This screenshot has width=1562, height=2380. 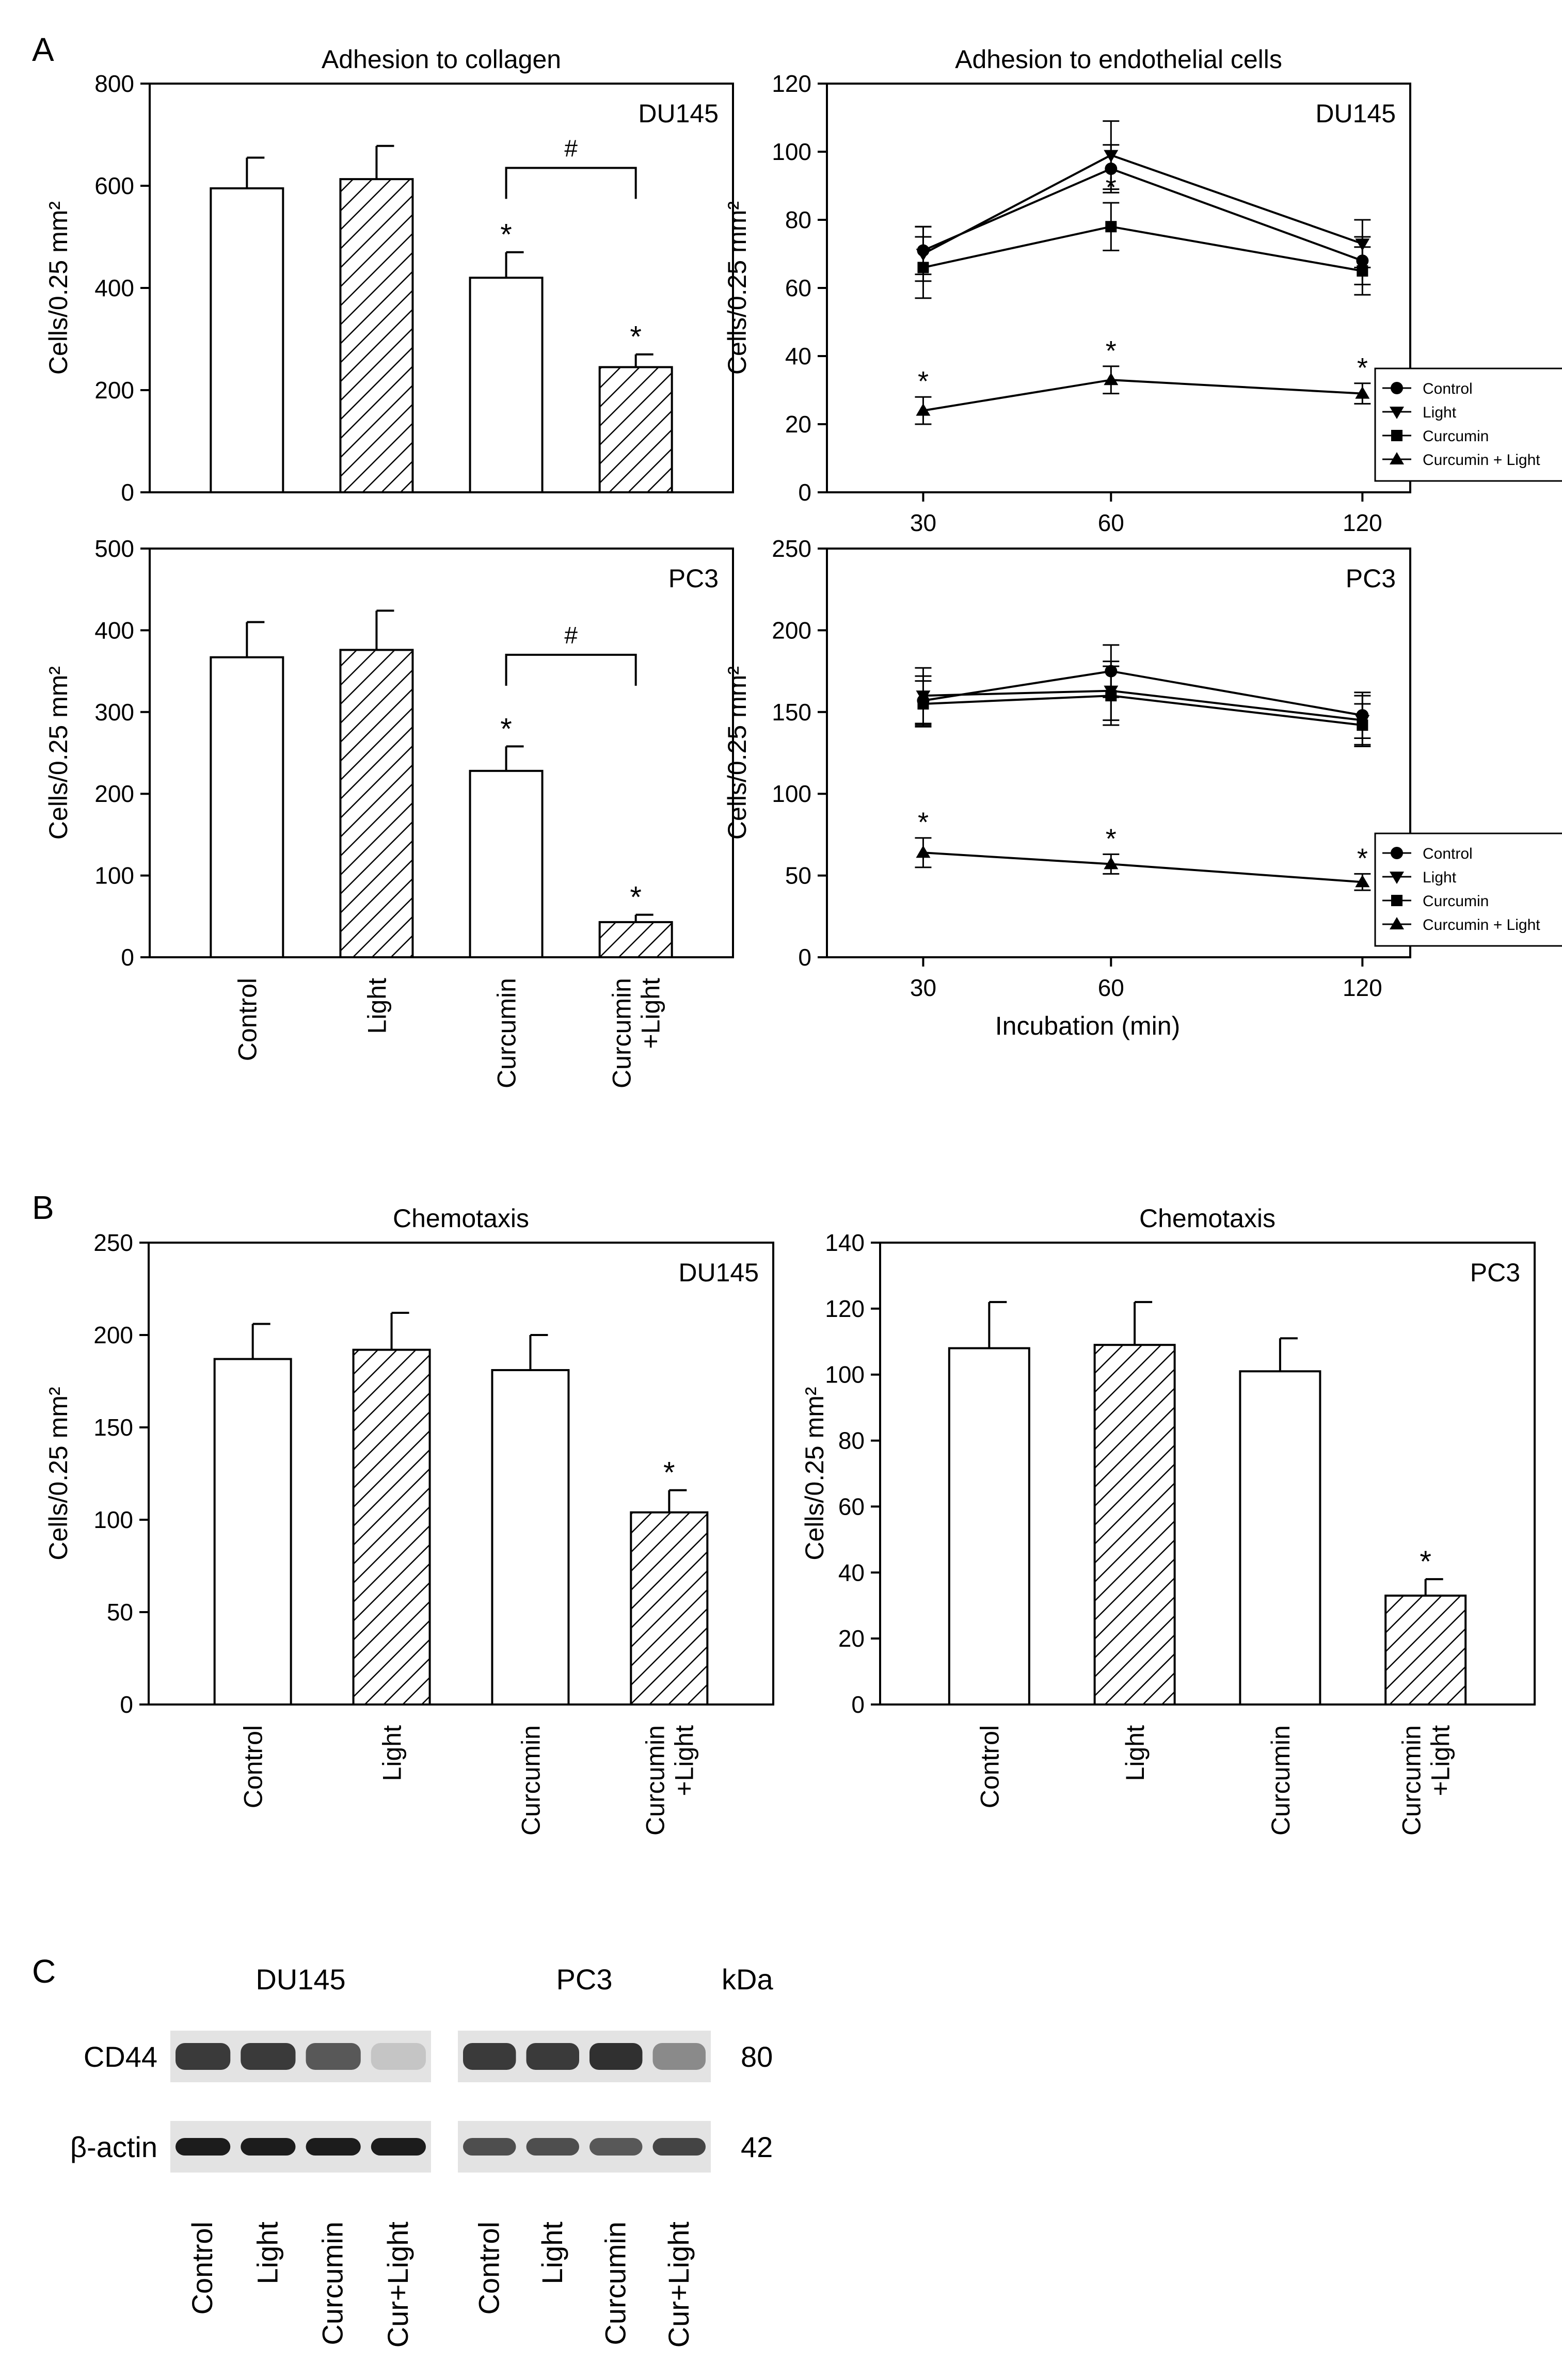 What do you see at coordinates (791, 83) in the screenshot?
I see `y-tick-label: 120` at bounding box center [791, 83].